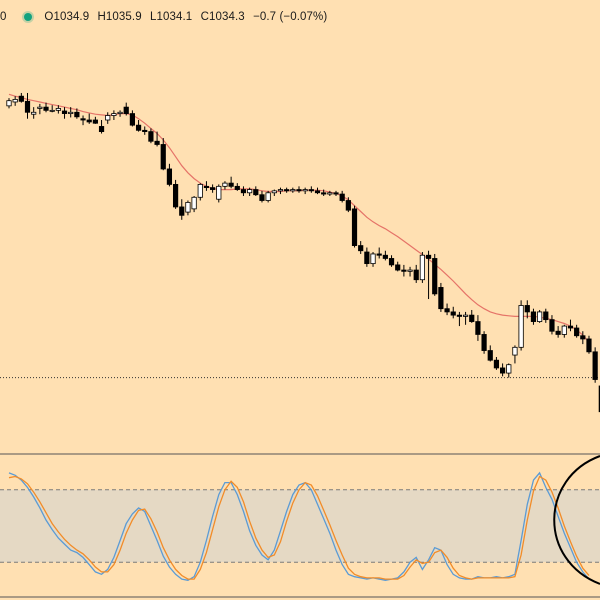 Image resolution: width=600 pixels, height=600 pixels. I want to click on open-value: O1034.9, so click(67, 17).